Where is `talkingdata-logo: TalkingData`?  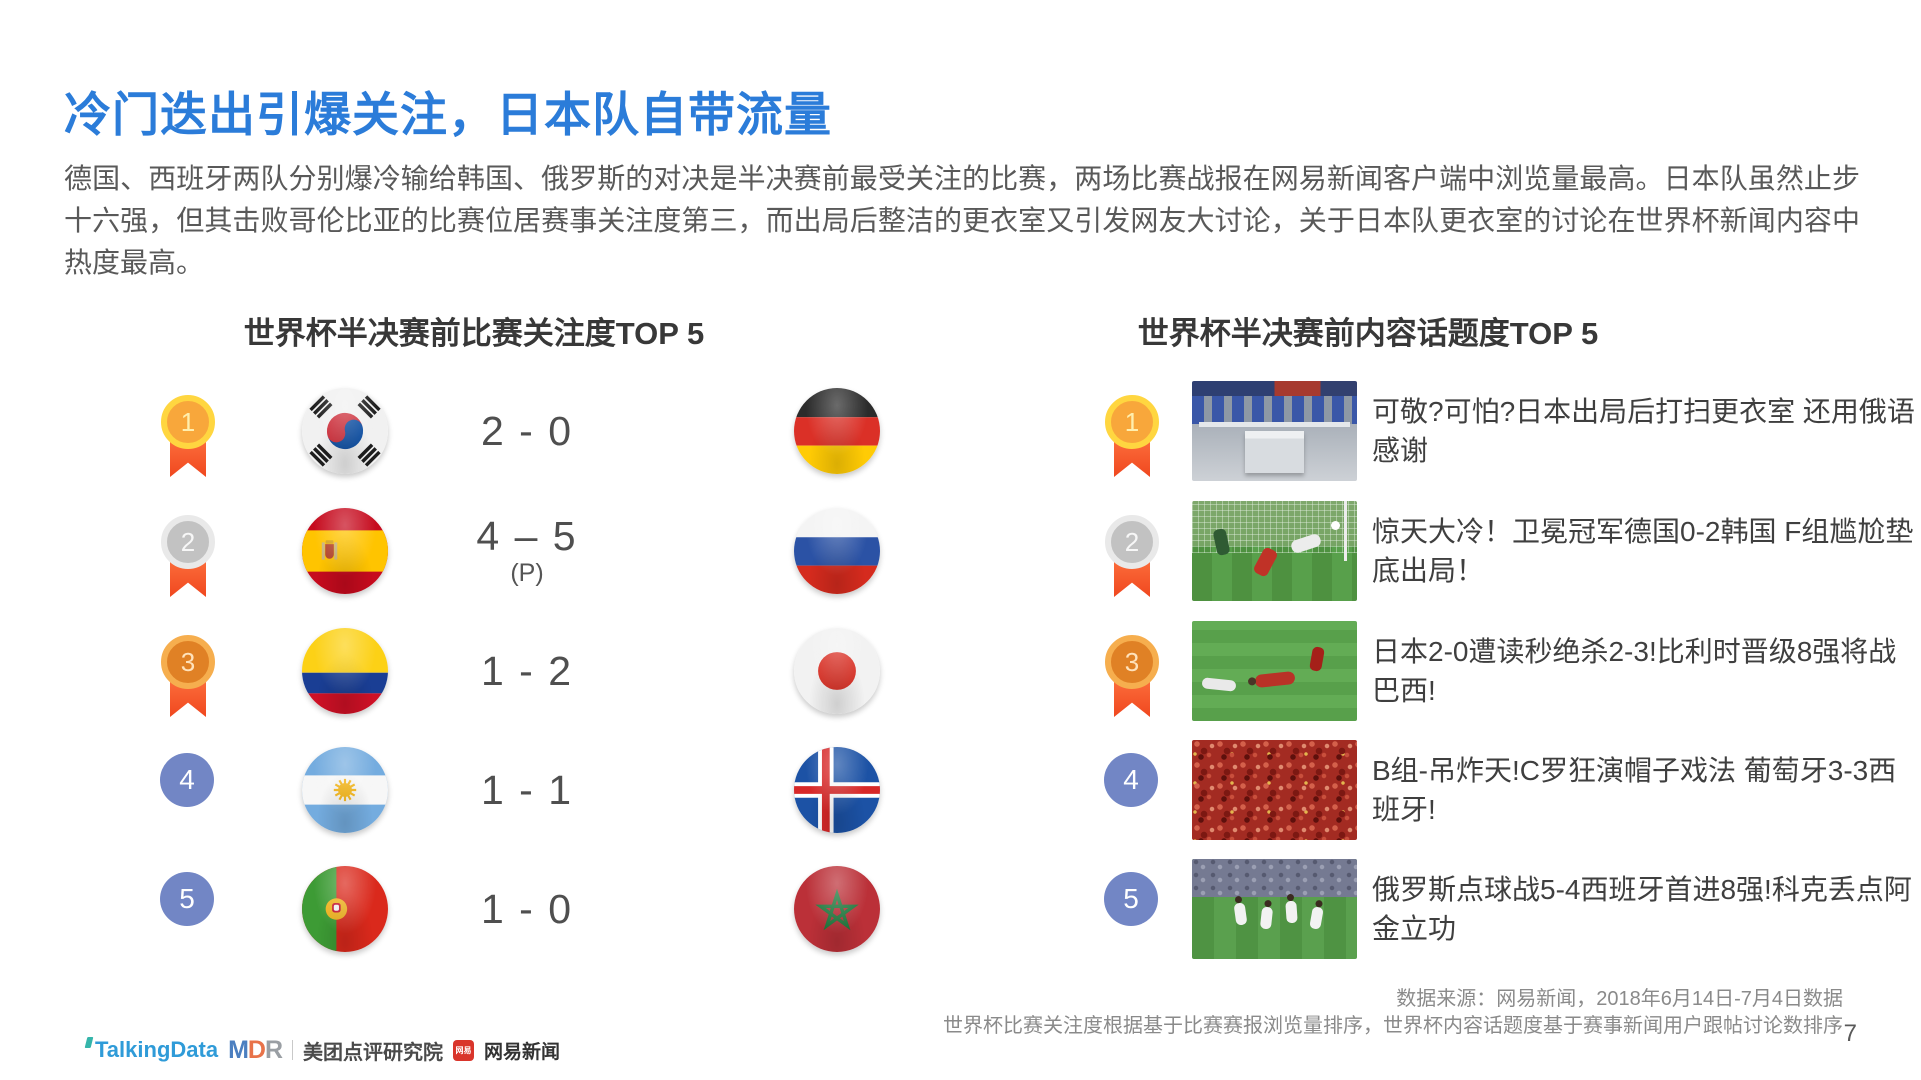 talkingdata-logo: TalkingData is located at coordinates (151, 1050).